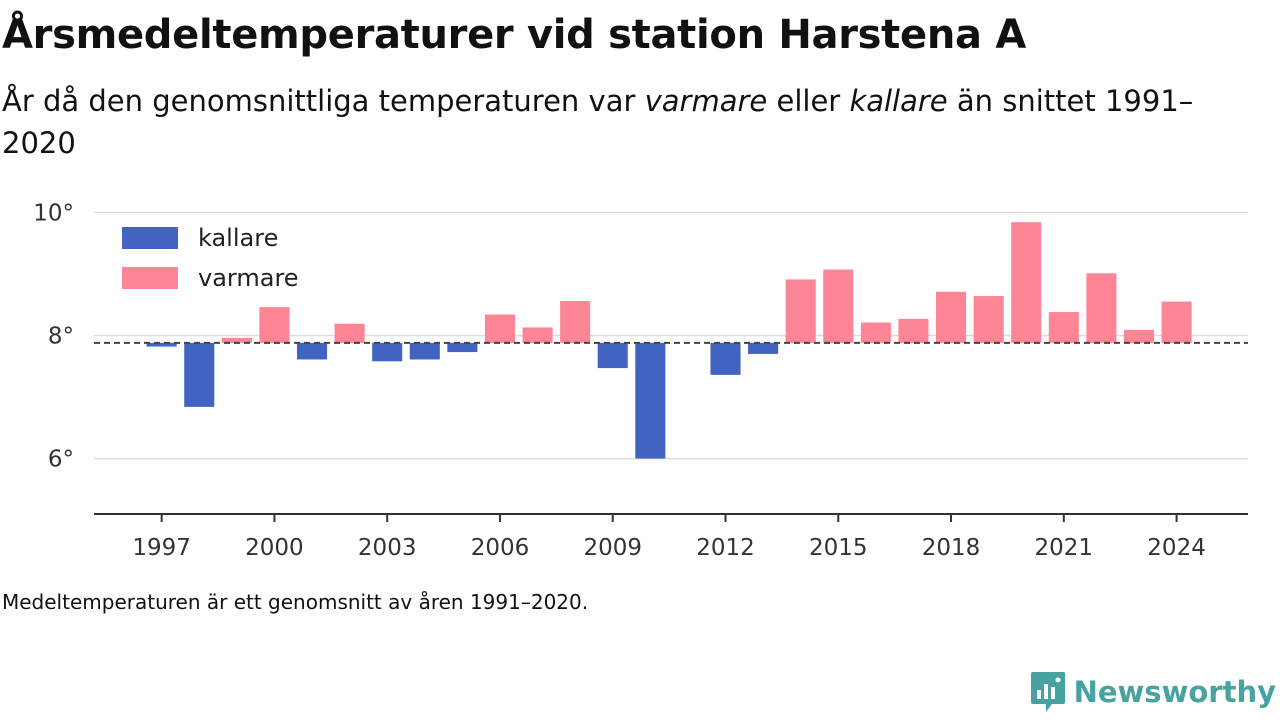  I want to click on y-tick-labels: 6° 8° 10°, so click(53, 336).